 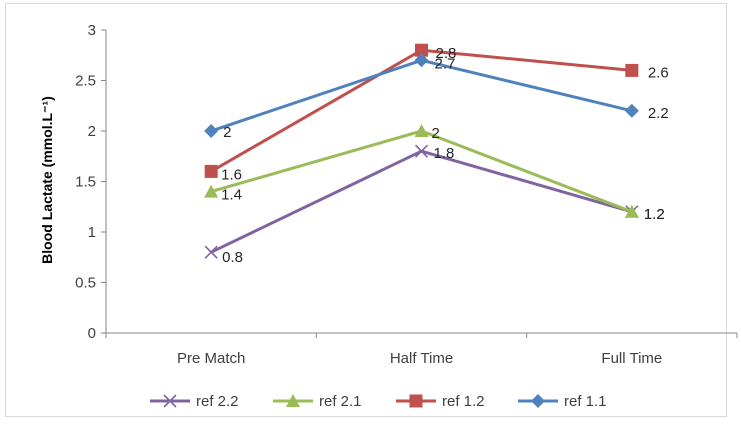 I want to click on data-label: 1.6, so click(x=231, y=174).